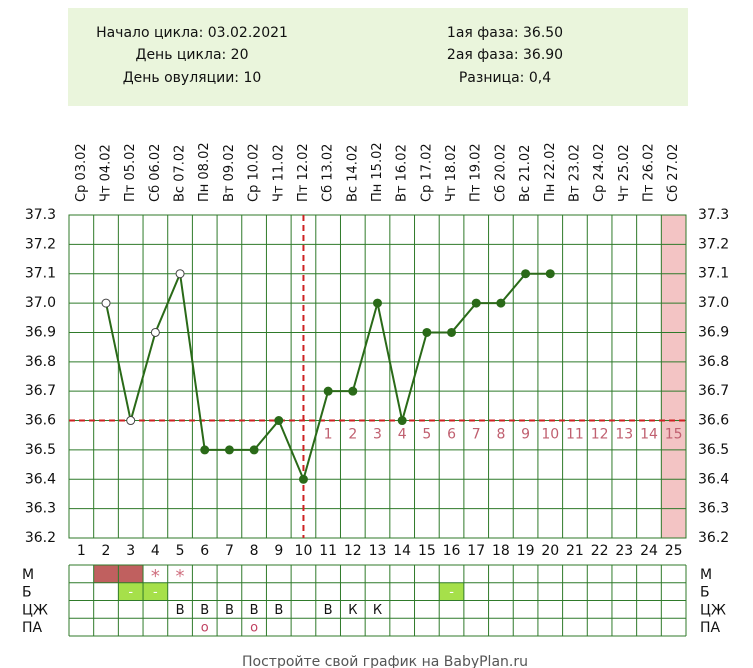 The image size is (753, 668). Describe the element at coordinates (378, 551) in the screenshot. I see `x-tick-label: 13` at that location.